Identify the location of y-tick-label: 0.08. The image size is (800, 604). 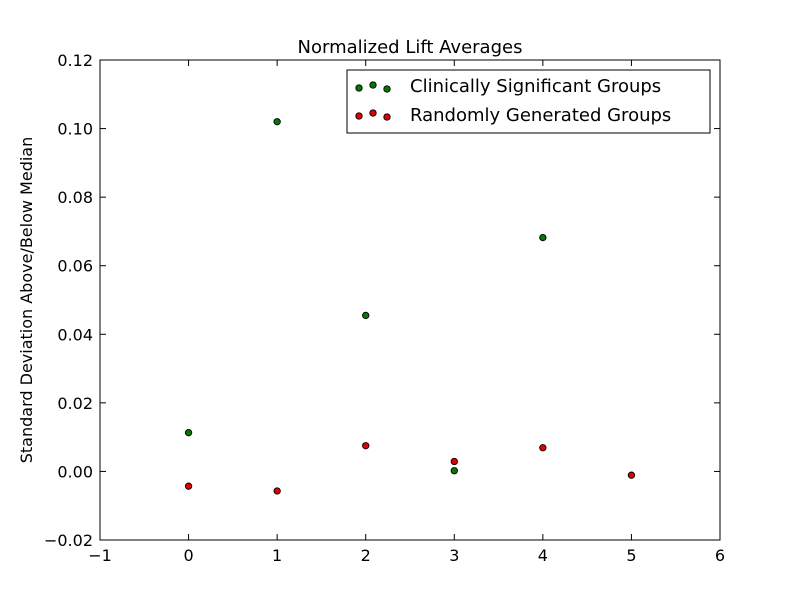
(75, 197).